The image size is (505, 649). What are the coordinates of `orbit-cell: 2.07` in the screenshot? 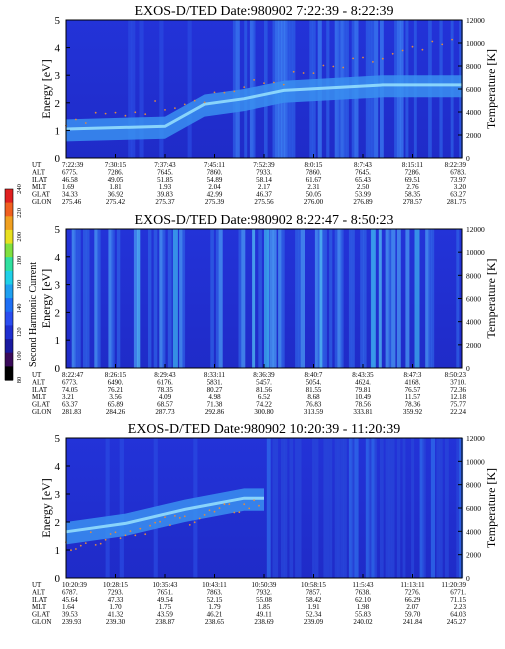 It's located at (412, 607).